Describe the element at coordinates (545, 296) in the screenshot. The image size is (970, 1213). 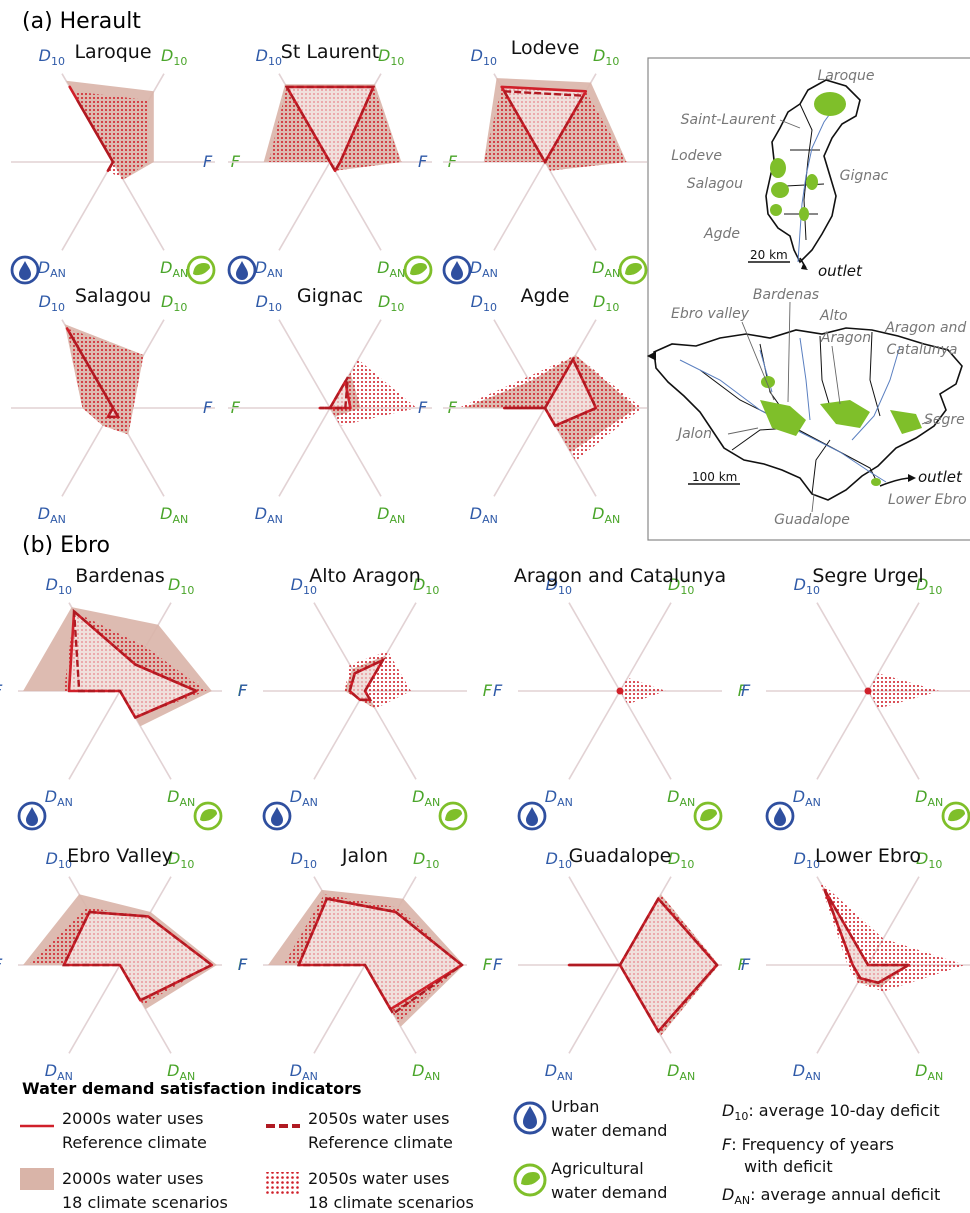
I see `panel-title: Agde` at that location.